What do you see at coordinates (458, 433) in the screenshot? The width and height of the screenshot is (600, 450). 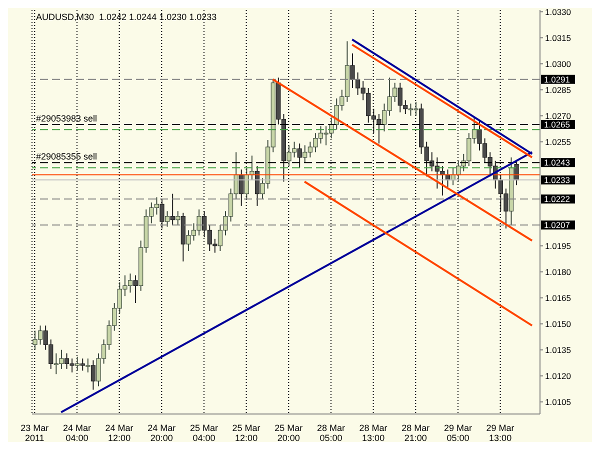 I see `x-tick-label: 29 Mar 05:00` at bounding box center [458, 433].